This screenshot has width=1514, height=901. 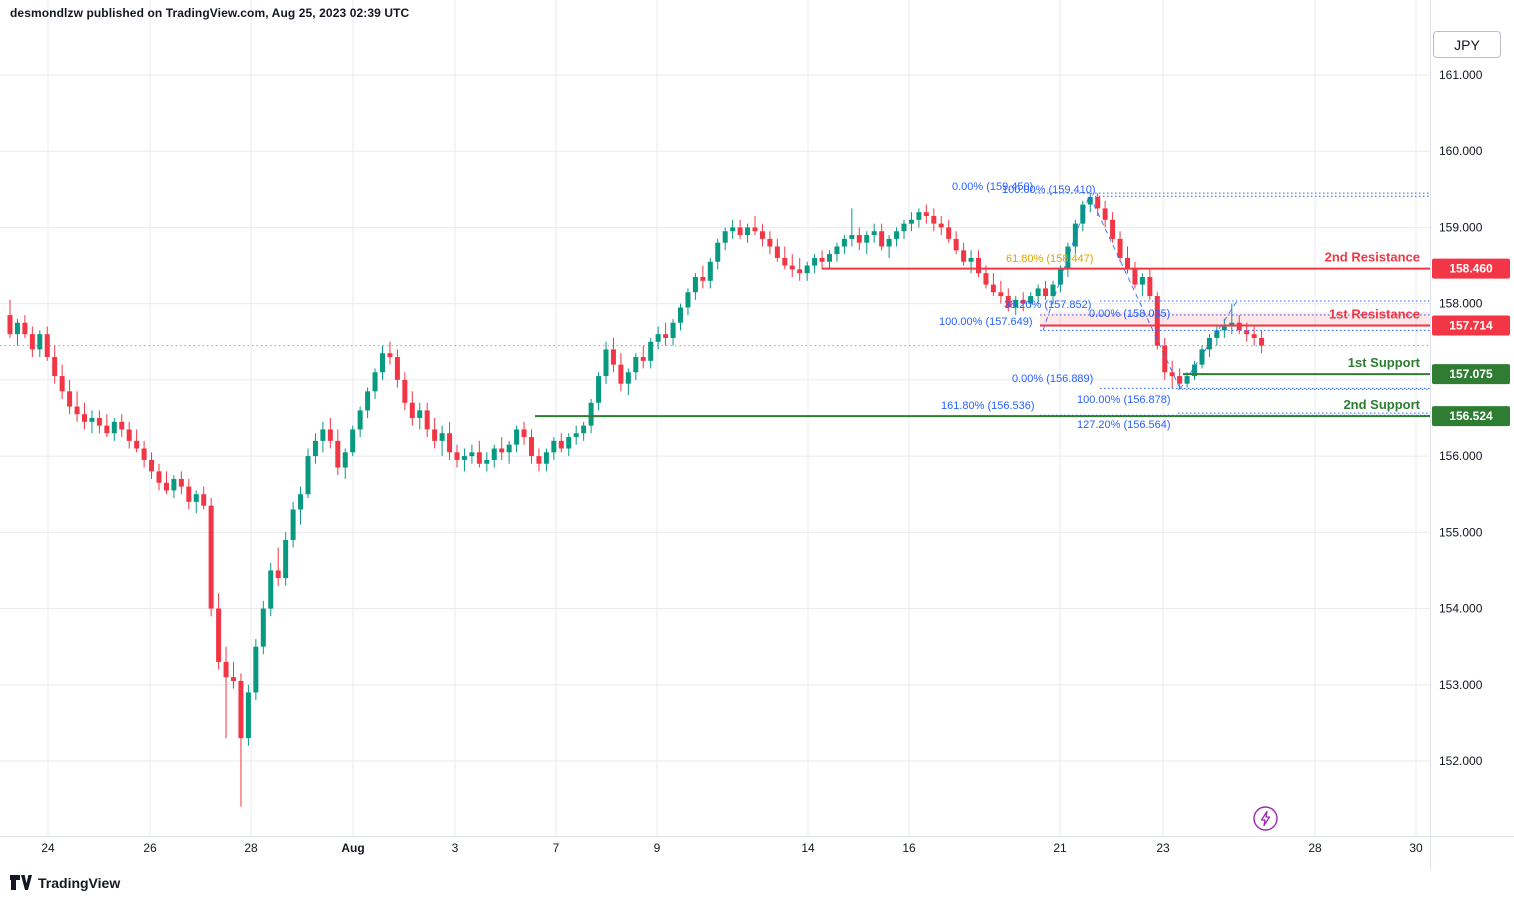 What do you see at coordinates (1461, 761) in the screenshot?
I see `y-axis-label: 152.000` at bounding box center [1461, 761].